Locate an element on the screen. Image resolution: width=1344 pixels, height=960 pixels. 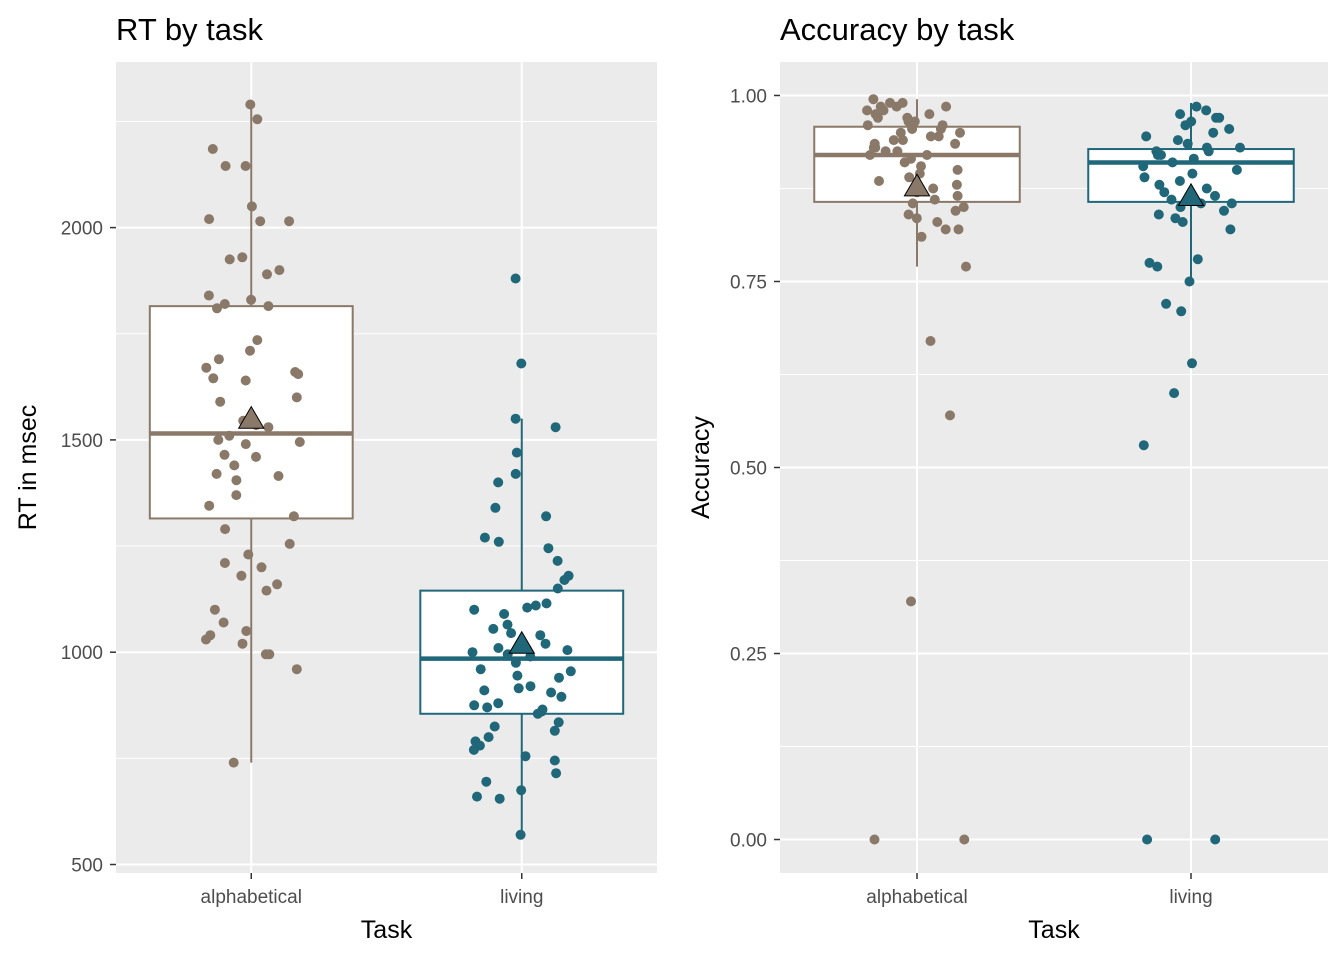
y-tick-label: 0.50 is located at coordinates (748, 469).